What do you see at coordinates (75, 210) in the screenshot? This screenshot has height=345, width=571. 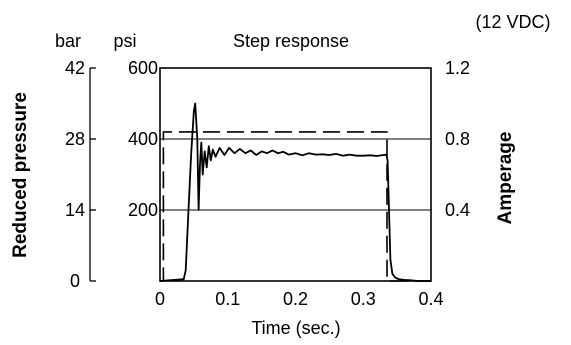 I see `bar-tick-label: 14` at bounding box center [75, 210].